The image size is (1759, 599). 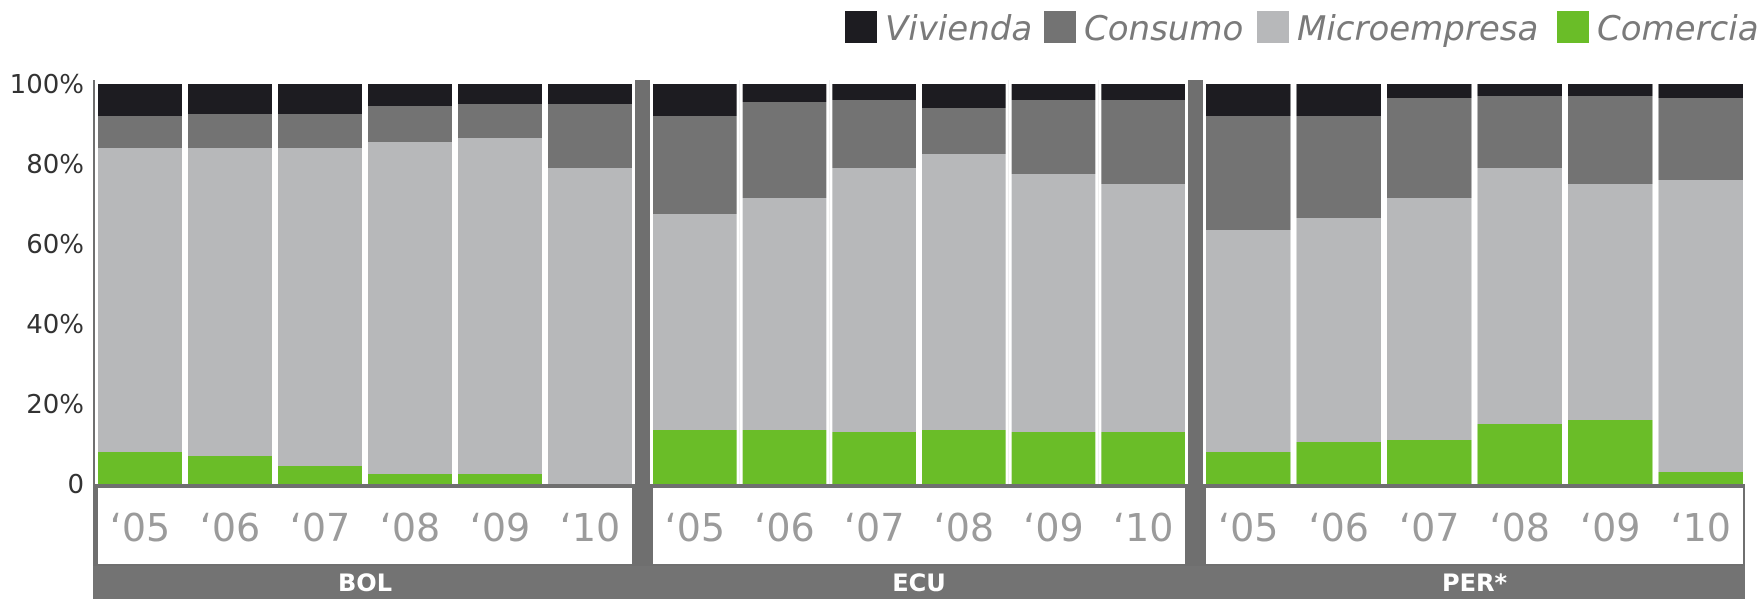 What do you see at coordinates (1678, 29) in the screenshot?
I see `legend-label: Comercial` at bounding box center [1678, 29].